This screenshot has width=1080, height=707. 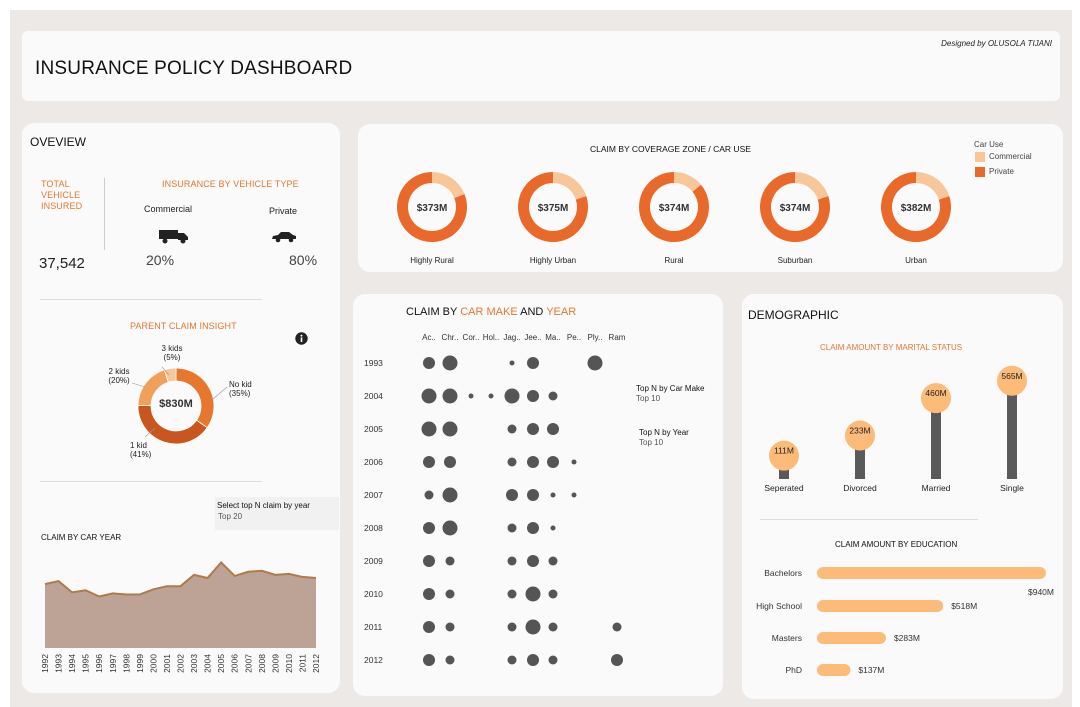 What do you see at coordinates (553, 260) in the screenshot?
I see `zone-donut-label: Highly Urban` at bounding box center [553, 260].